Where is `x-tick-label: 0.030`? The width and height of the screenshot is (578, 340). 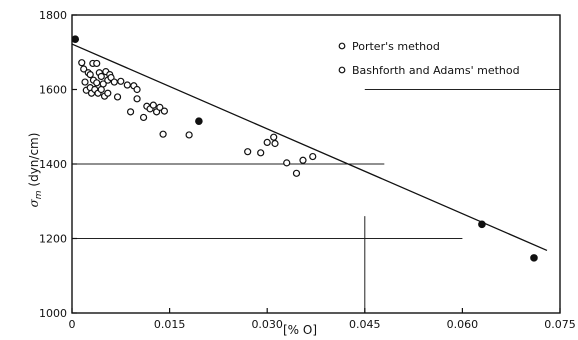
x-tick-label: 0.030 is located at coordinates (267, 324).